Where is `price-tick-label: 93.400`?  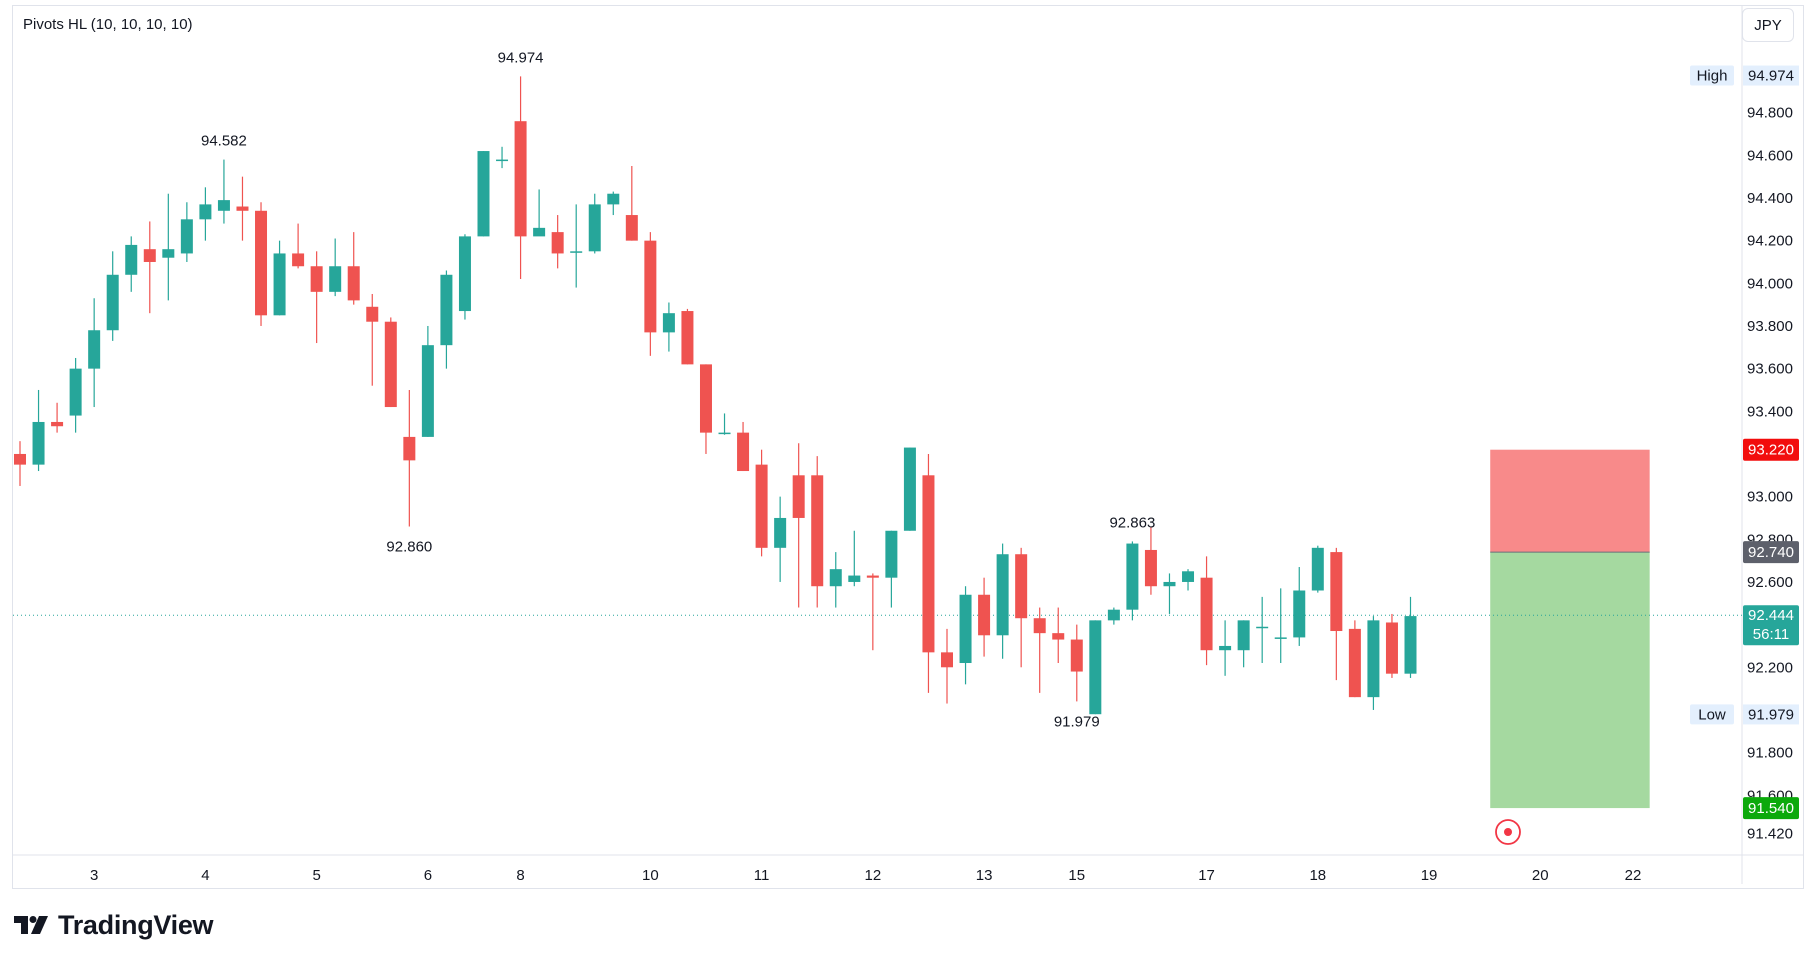 price-tick-label: 93.400 is located at coordinates (1770, 411).